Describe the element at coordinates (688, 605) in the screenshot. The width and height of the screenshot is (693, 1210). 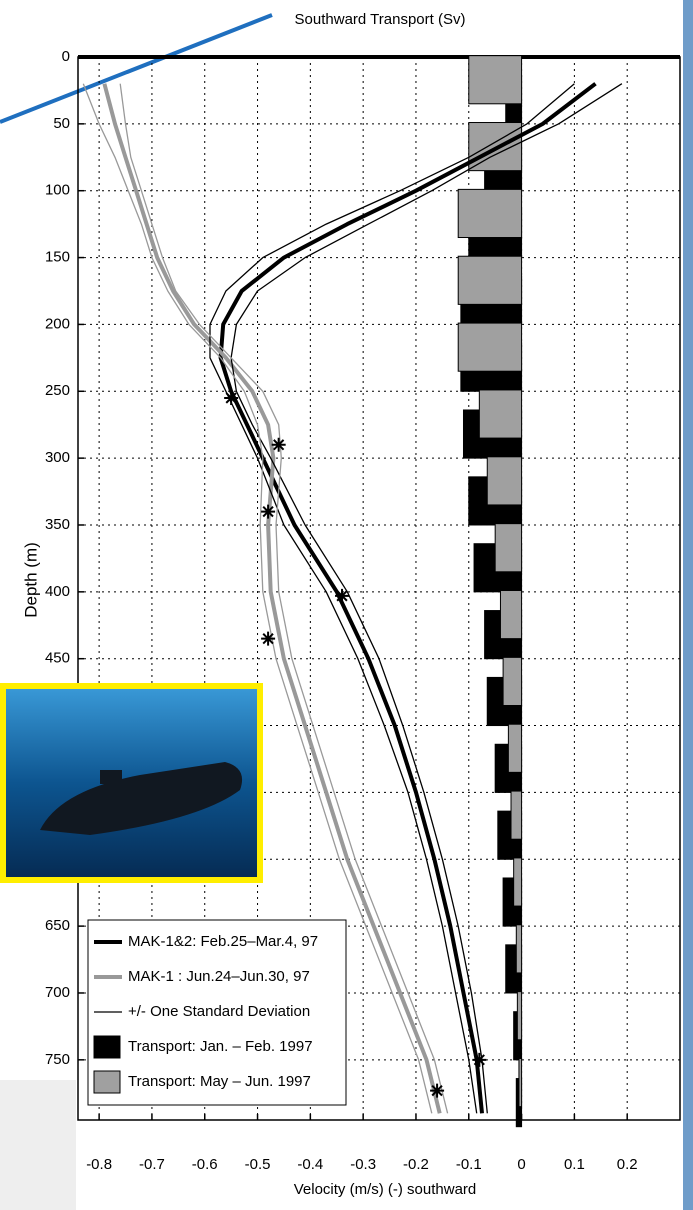
I see `window-edge` at that location.